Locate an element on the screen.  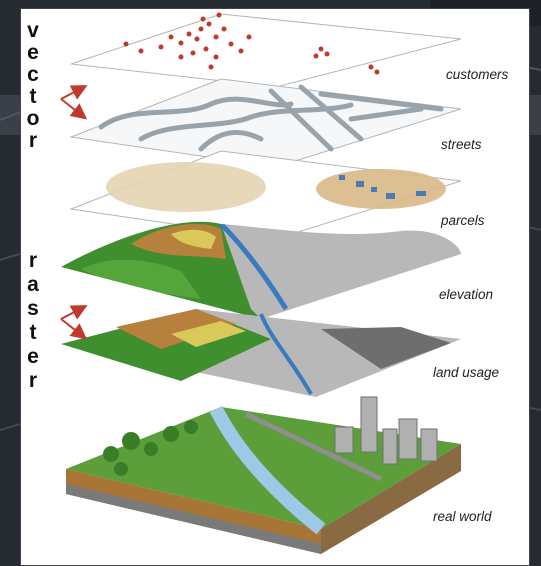
parcels-layer is located at coordinates (265, 195).